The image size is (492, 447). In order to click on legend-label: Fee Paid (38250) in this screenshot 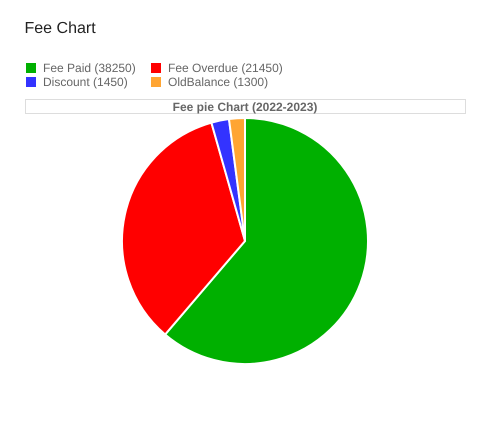, I will do `click(89, 68)`.